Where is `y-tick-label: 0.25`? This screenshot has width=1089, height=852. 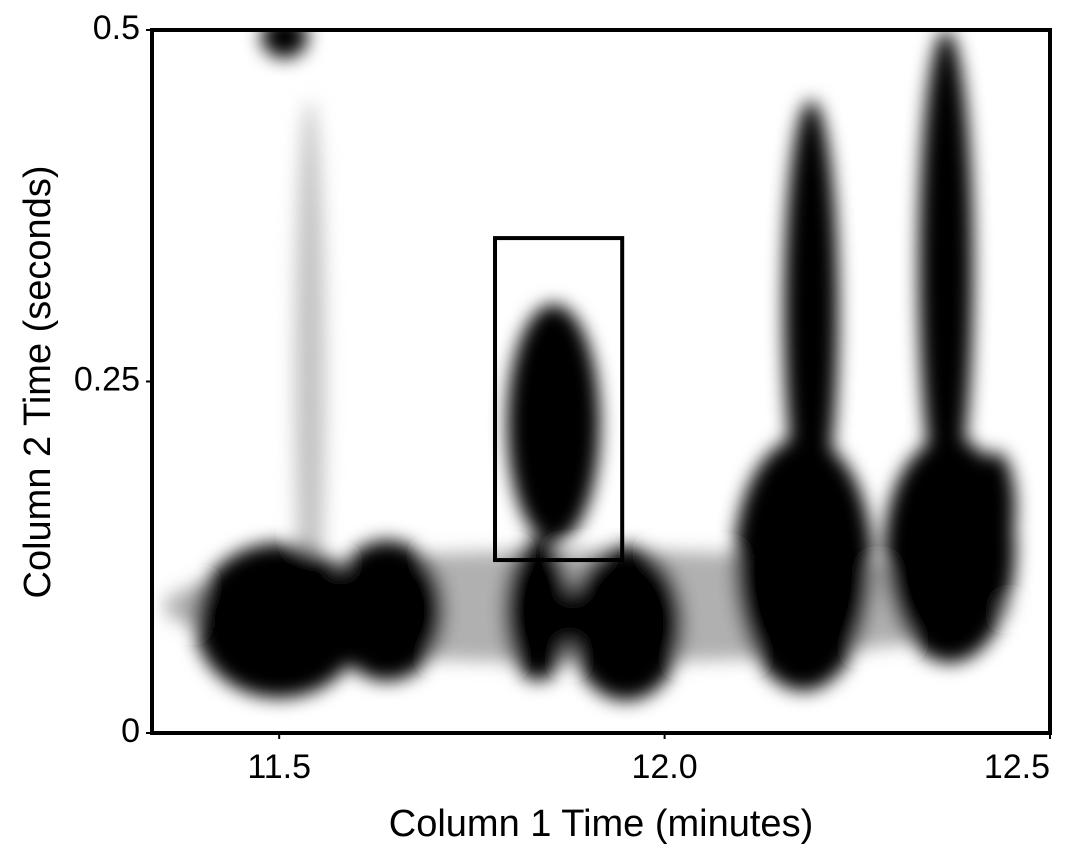 y-tick-label: 0.25 is located at coordinates (107, 379).